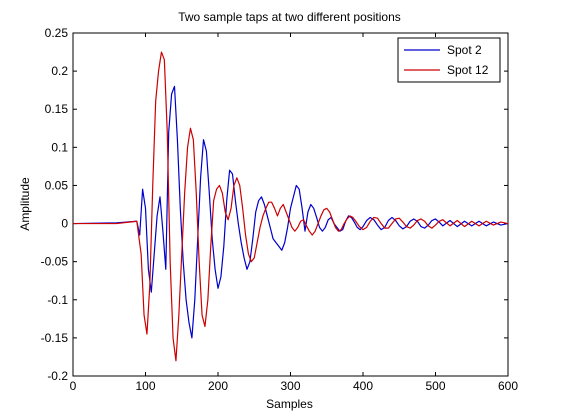  What do you see at coordinates (73, 386) in the screenshot?
I see `x-tick-label: 0` at bounding box center [73, 386].